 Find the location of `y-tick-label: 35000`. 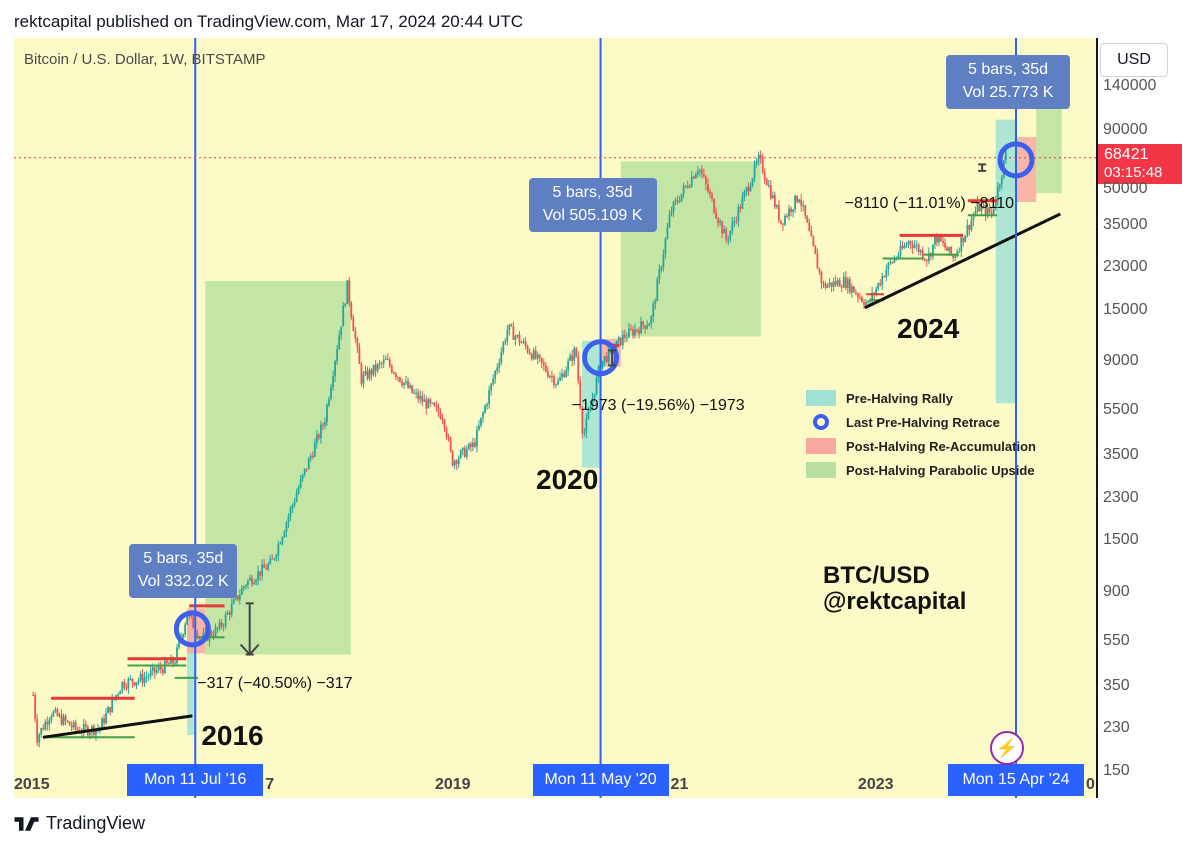

y-tick-label: 35000 is located at coordinates (1125, 224).